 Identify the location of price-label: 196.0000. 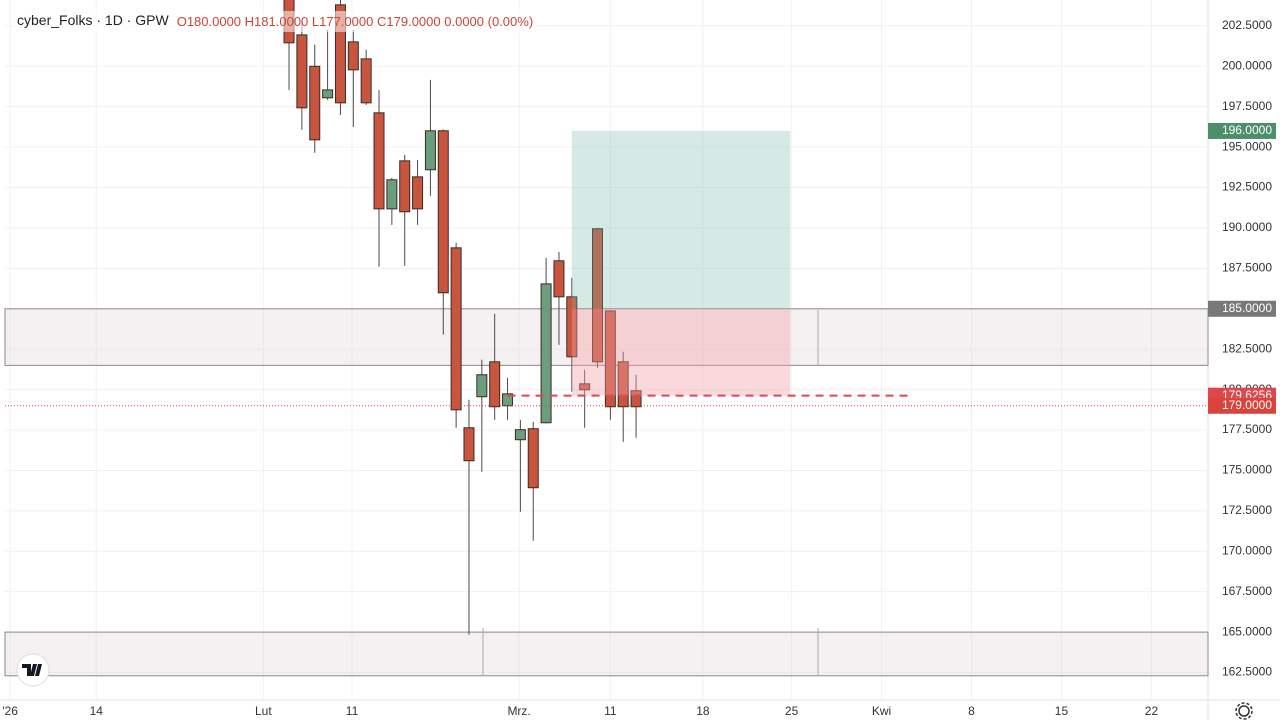
(1242, 130).